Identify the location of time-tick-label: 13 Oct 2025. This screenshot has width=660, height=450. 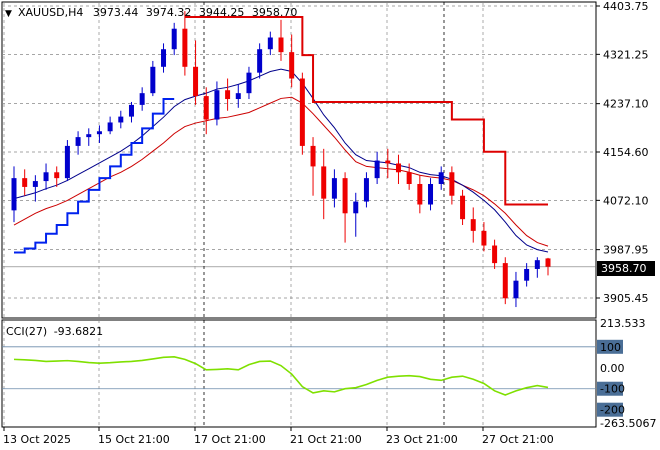
(37, 439).